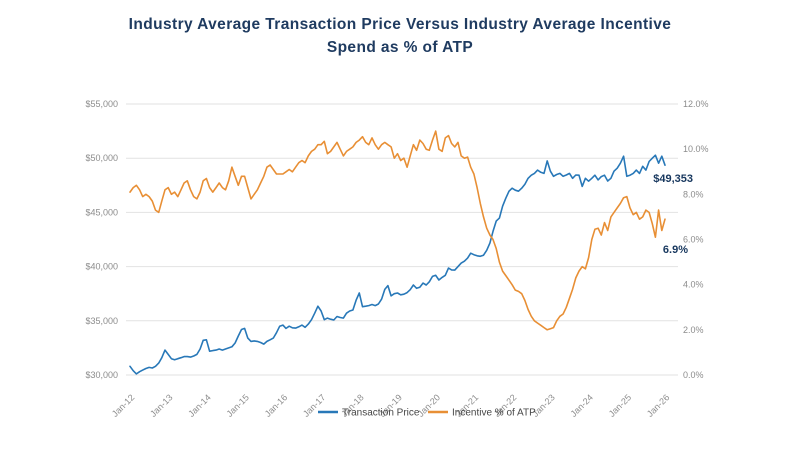 The height and width of the screenshot is (453, 800). I want to click on annotation-incentive-of-atp: 6.9%, so click(675, 250).